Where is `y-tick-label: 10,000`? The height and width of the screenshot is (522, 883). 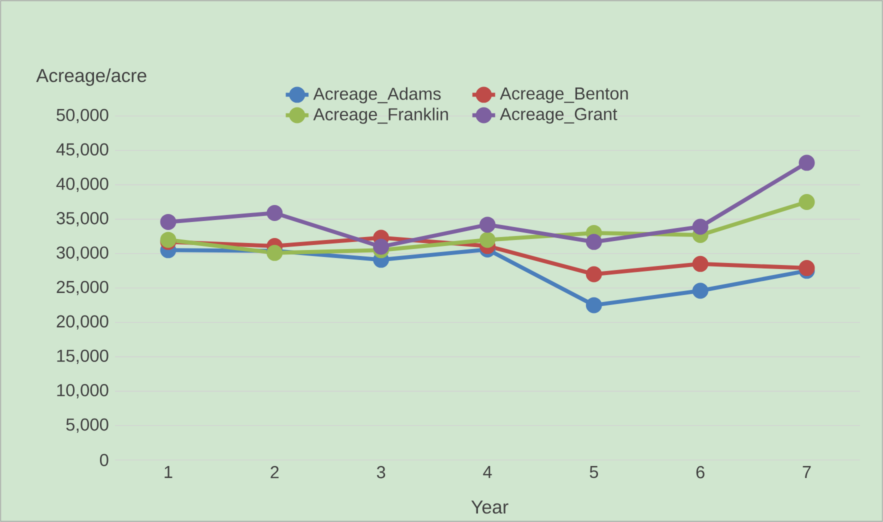
y-tick-label: 10,000 is located at coordinates (82, 391).